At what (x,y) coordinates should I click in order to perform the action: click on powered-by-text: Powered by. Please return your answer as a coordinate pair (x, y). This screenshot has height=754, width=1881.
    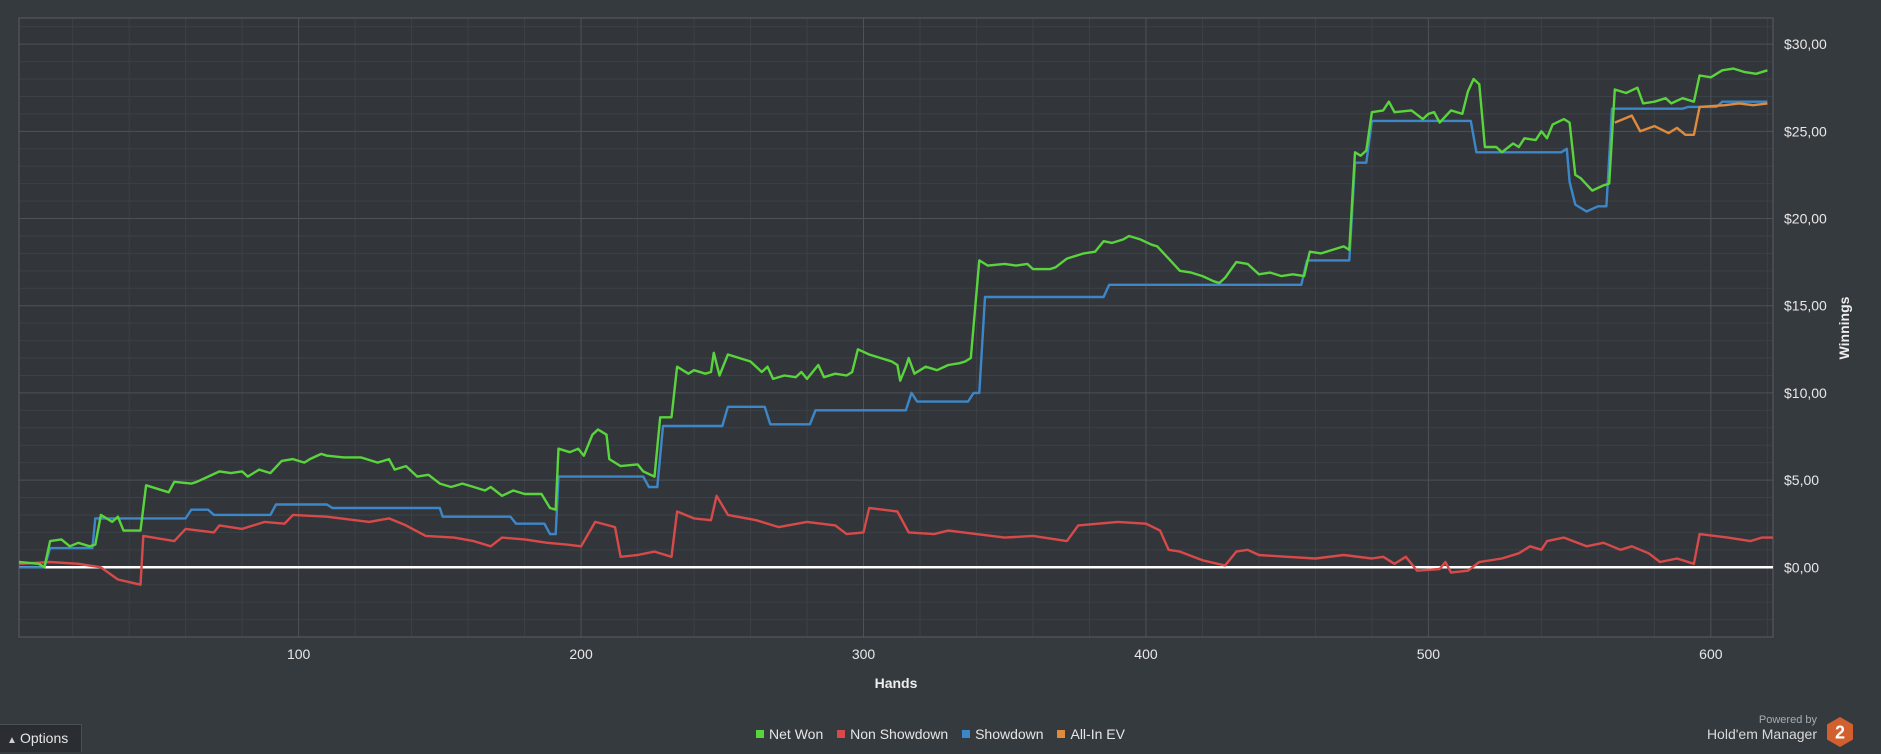
    Looking at the image, I should click on (1787, 720).